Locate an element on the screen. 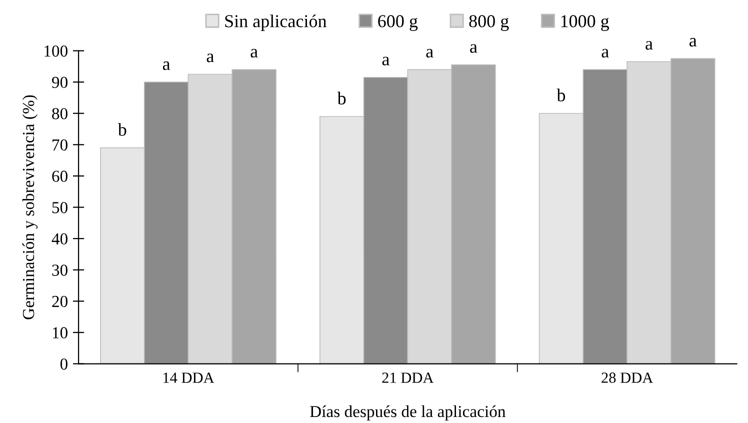  y-tick-label: 40 is located at coordinates (60, 239).